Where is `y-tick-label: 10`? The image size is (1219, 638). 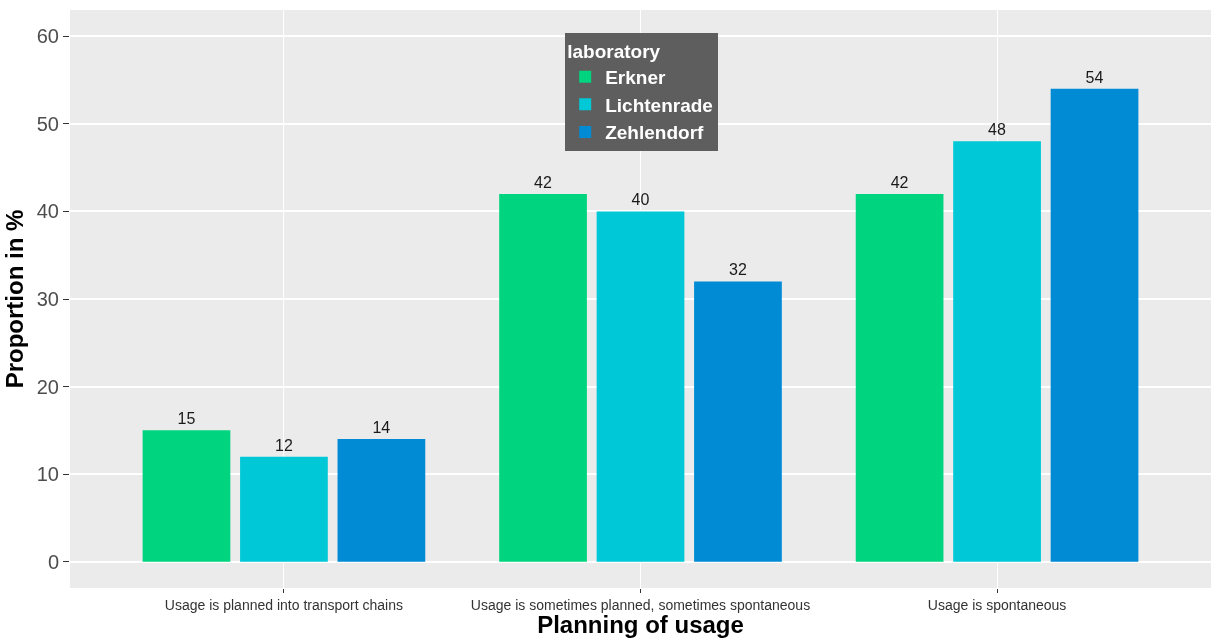 y-tick-label: 10 is located at coordinates (47, 474).